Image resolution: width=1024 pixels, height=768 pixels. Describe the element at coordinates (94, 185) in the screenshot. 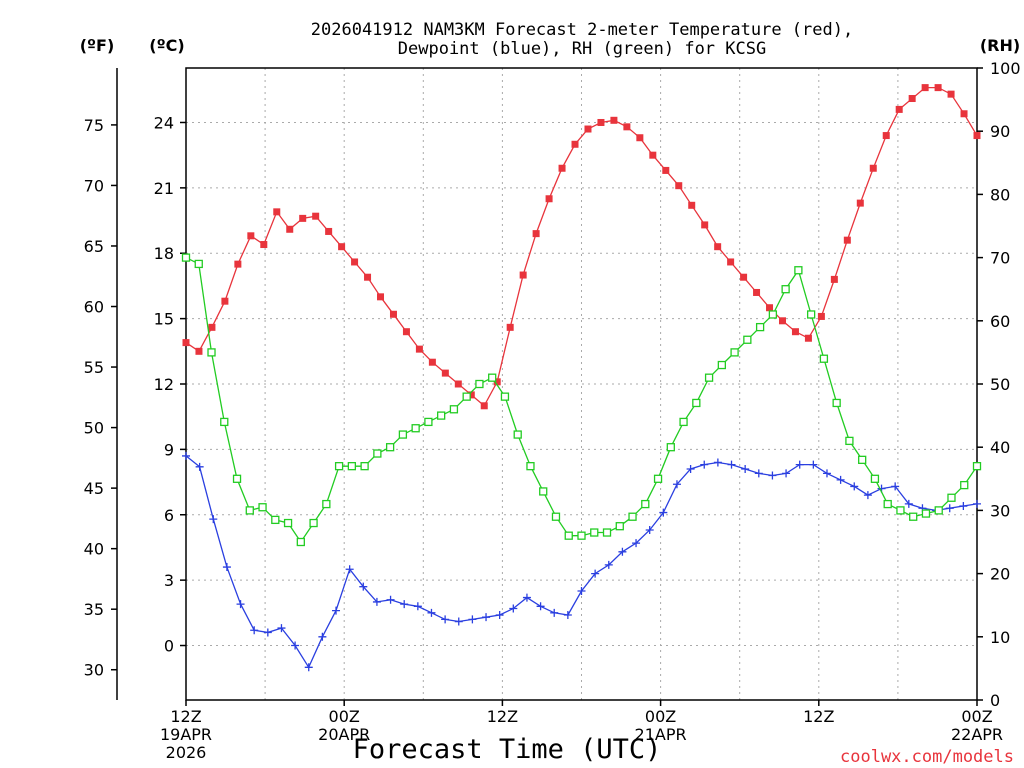

I see `fahrenheit-tick-label: 70` at that location.